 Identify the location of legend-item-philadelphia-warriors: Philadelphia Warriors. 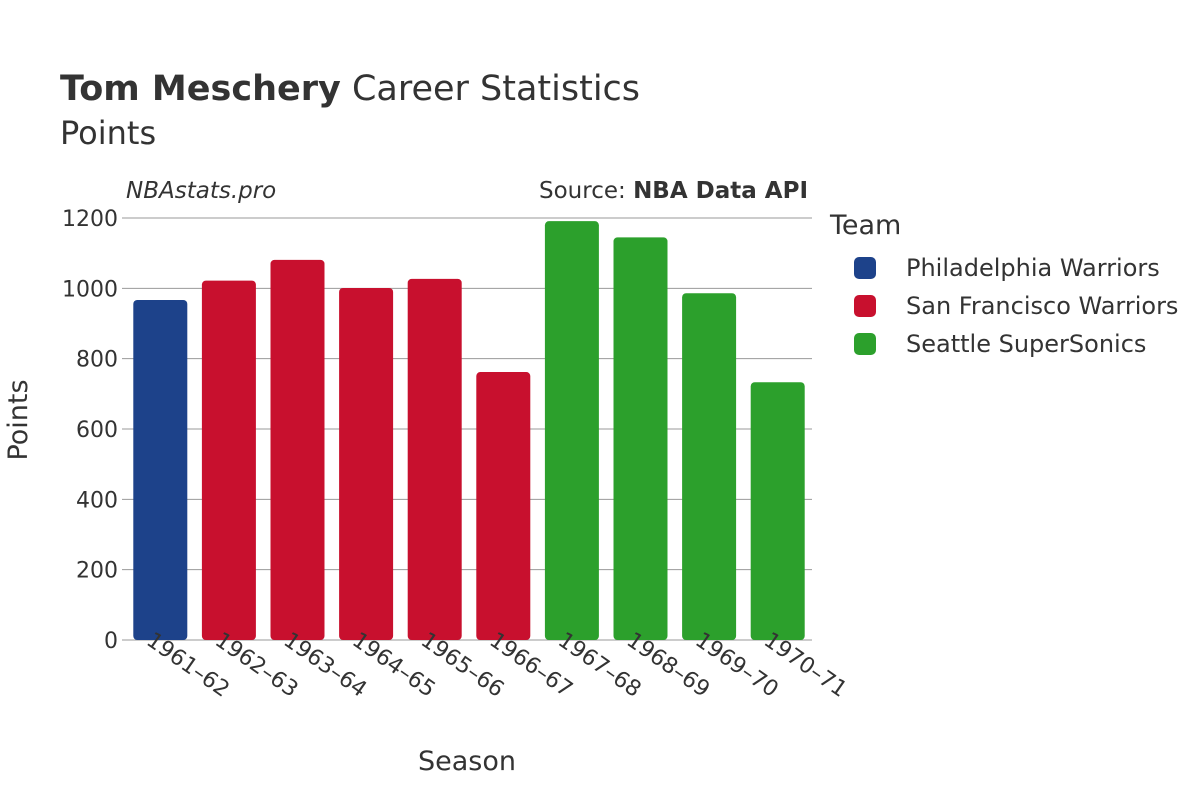
(1004, 268).